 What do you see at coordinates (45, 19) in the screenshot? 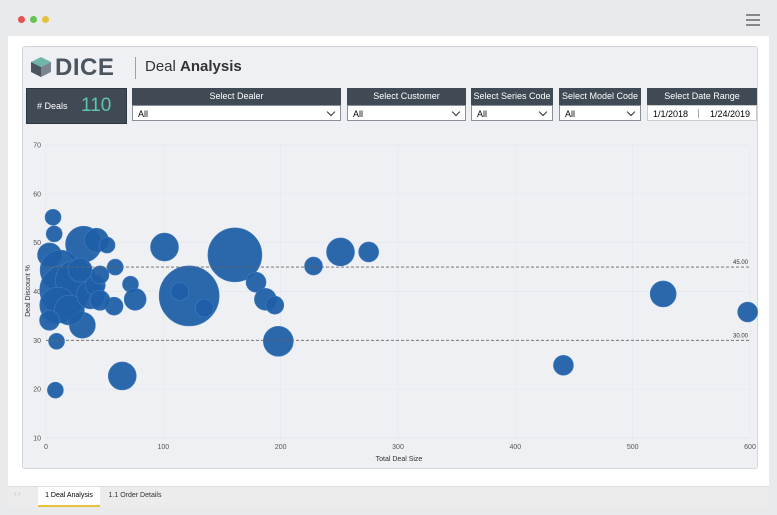
I see `minimize-button` at bounding box center [45, 19].